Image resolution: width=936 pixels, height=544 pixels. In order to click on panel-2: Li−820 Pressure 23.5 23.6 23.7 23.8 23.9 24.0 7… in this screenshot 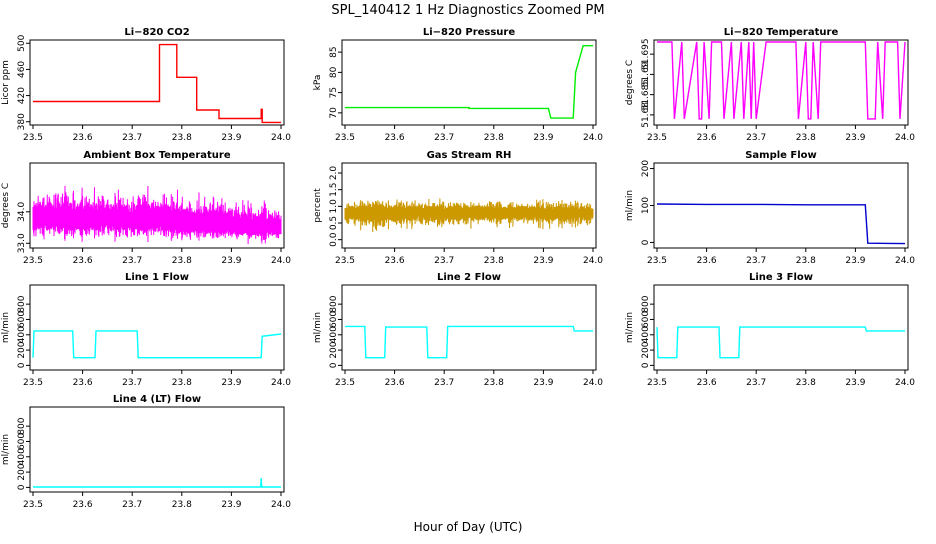, I will do `click(458, 85)`.